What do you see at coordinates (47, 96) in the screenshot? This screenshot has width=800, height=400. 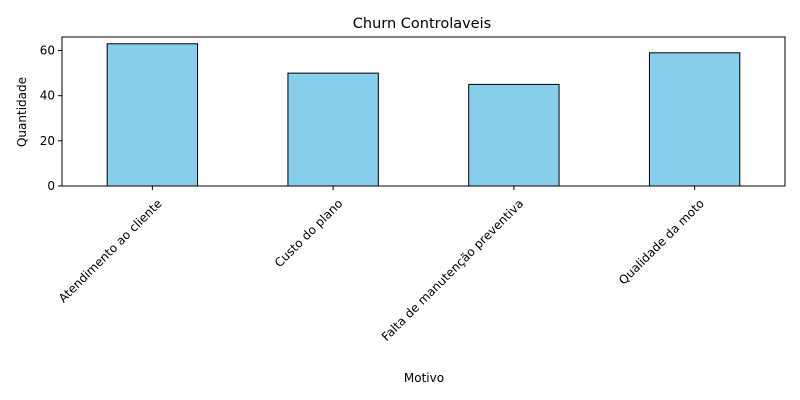 I see `y-tick-label-2: 40` at bounding box center [47, 96].